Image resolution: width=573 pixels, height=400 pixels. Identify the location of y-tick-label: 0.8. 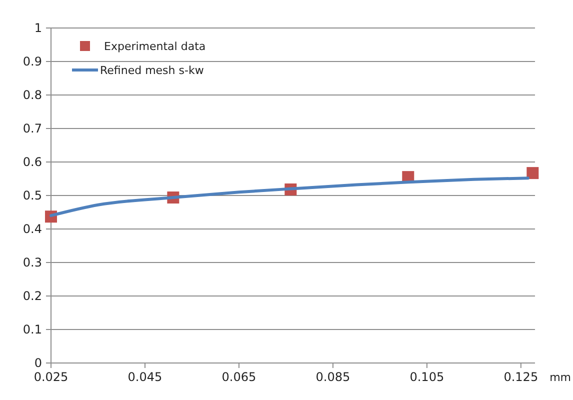
(32, 95).